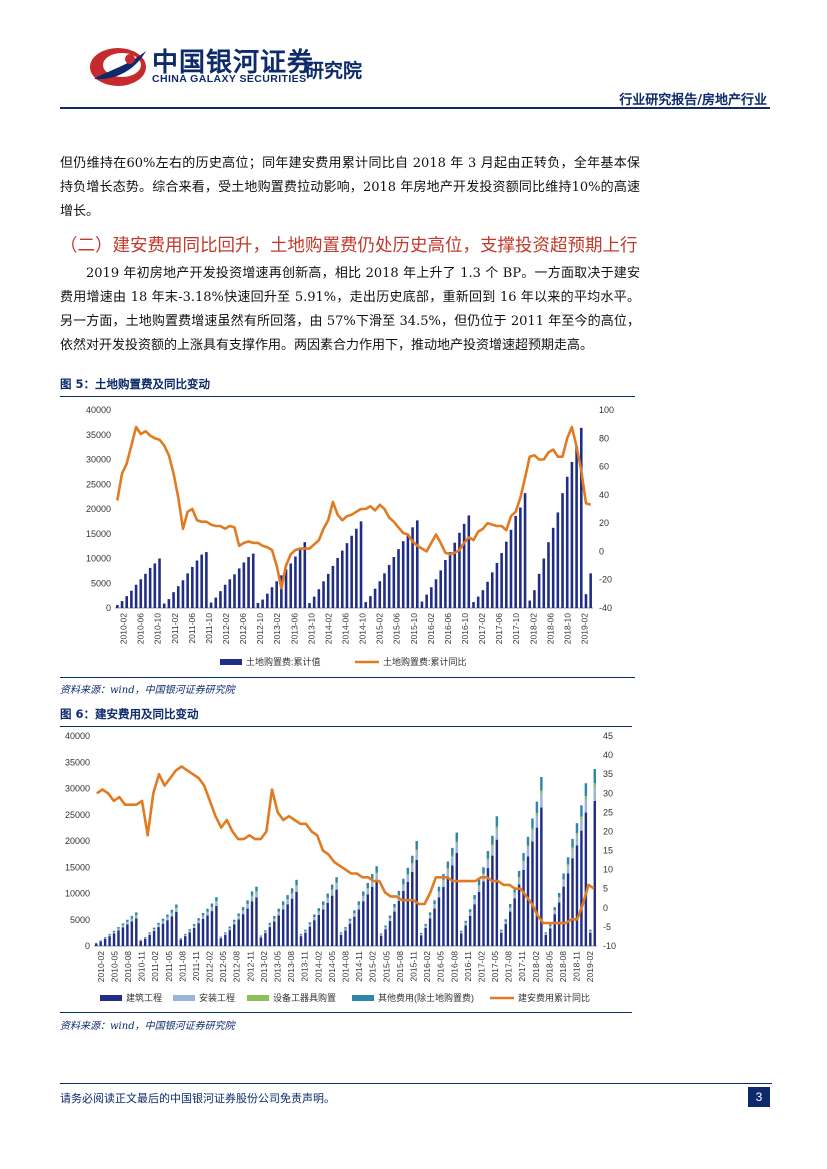 Image resolution: width=827 pixels, height=1169 pixels. What do you see at coordinates (345, 628) in the screenshot?
I see `x-axis-tick-label: 2014-06` at bounding box center [345, 628].